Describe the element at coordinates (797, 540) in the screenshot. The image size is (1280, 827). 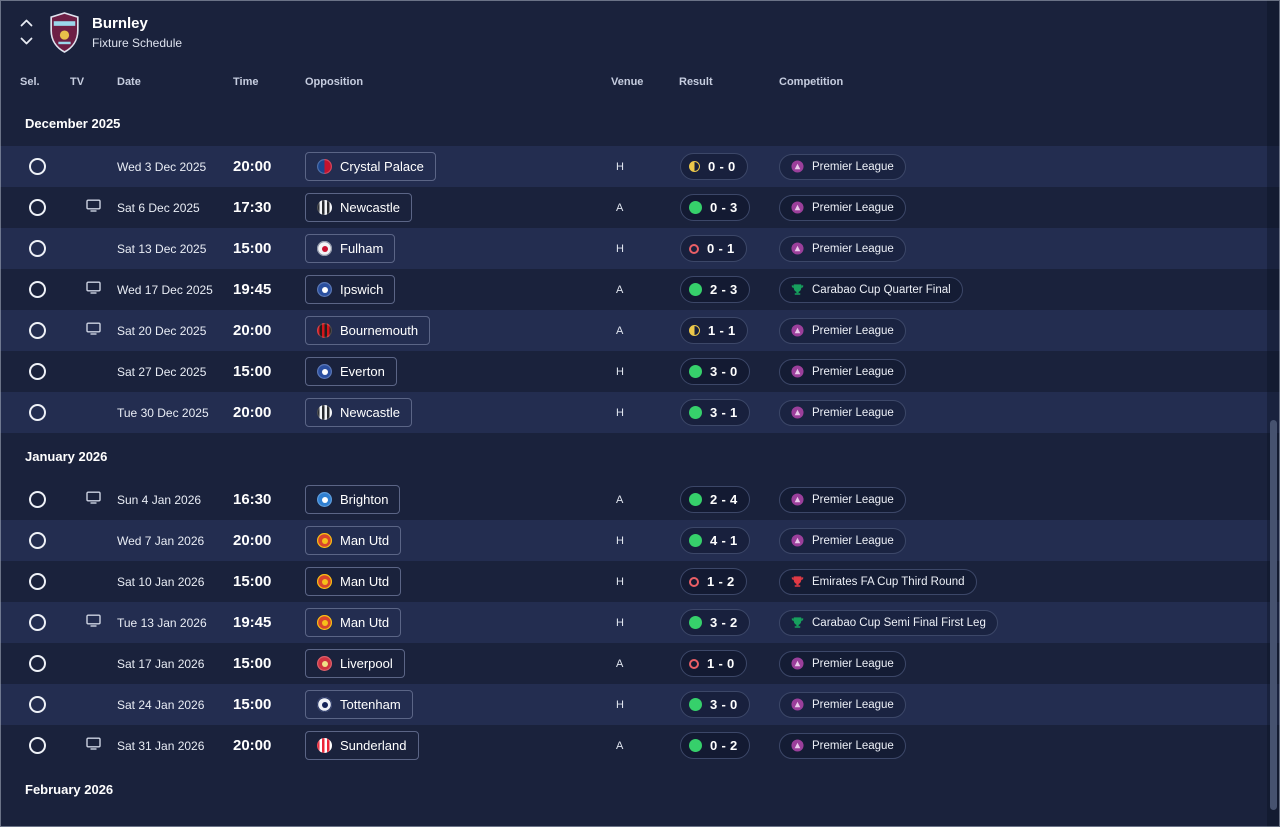
I see `premier-league-icon` at that location.